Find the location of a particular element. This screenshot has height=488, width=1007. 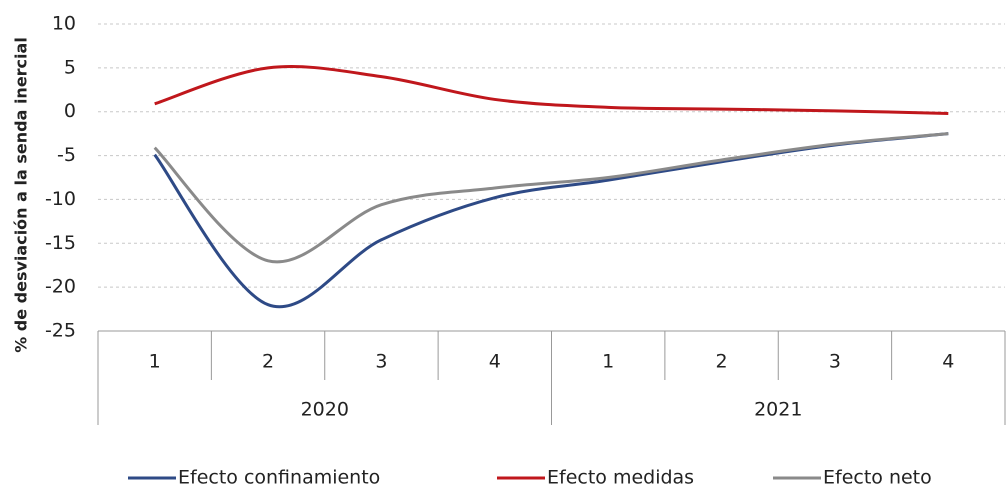

legend-label: Efecto medidas is located at coordinates (620, 477).